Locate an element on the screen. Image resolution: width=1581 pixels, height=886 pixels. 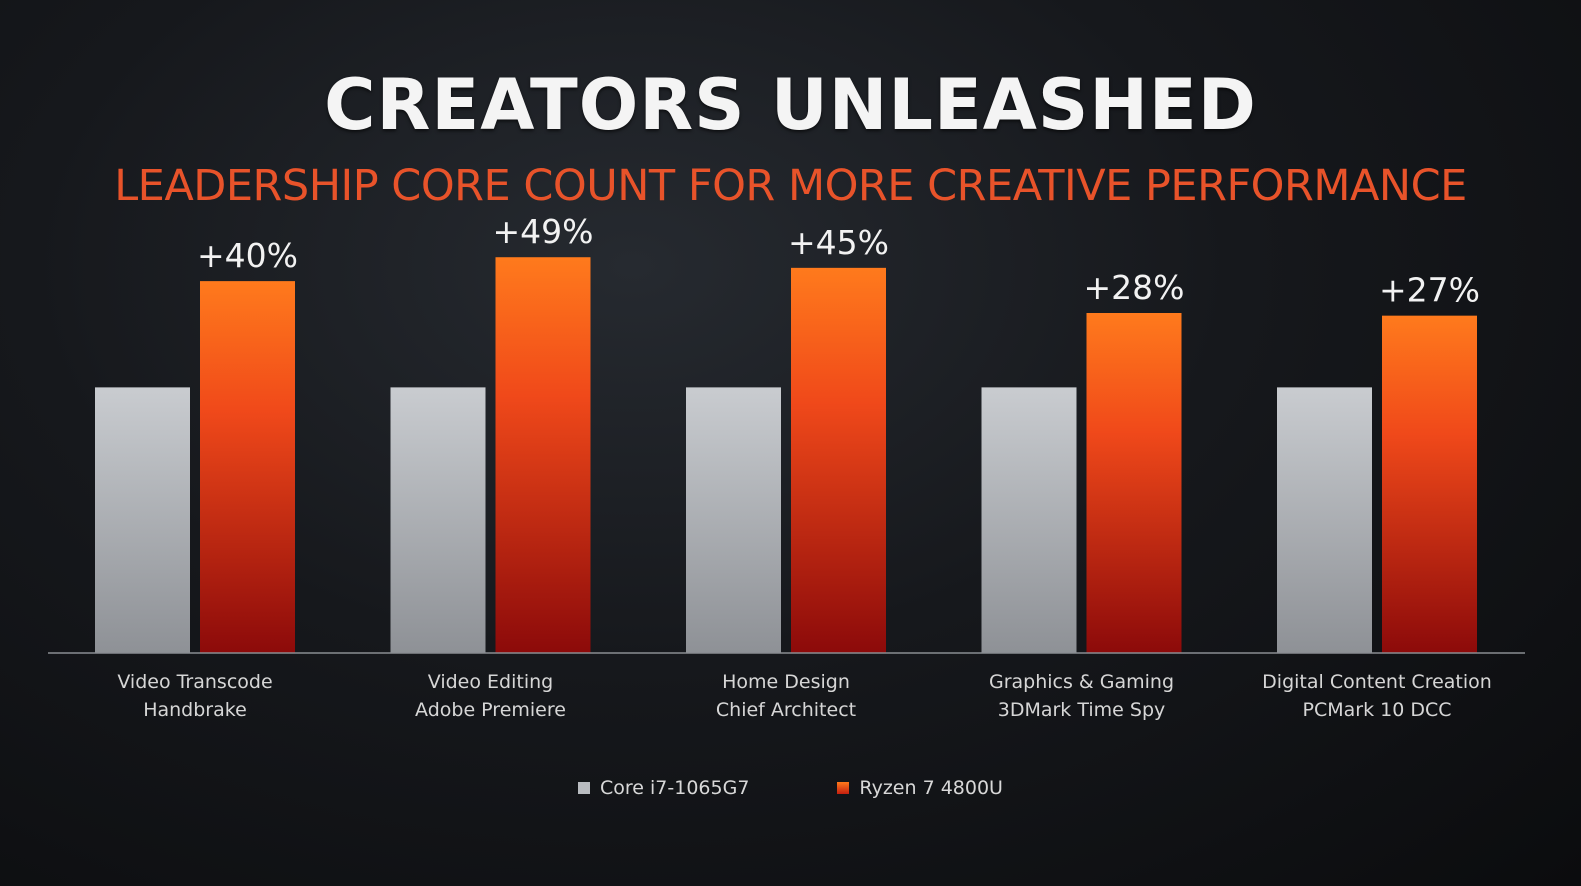
category-sublabel: Chief Architect is located at coordinates (786, 710).